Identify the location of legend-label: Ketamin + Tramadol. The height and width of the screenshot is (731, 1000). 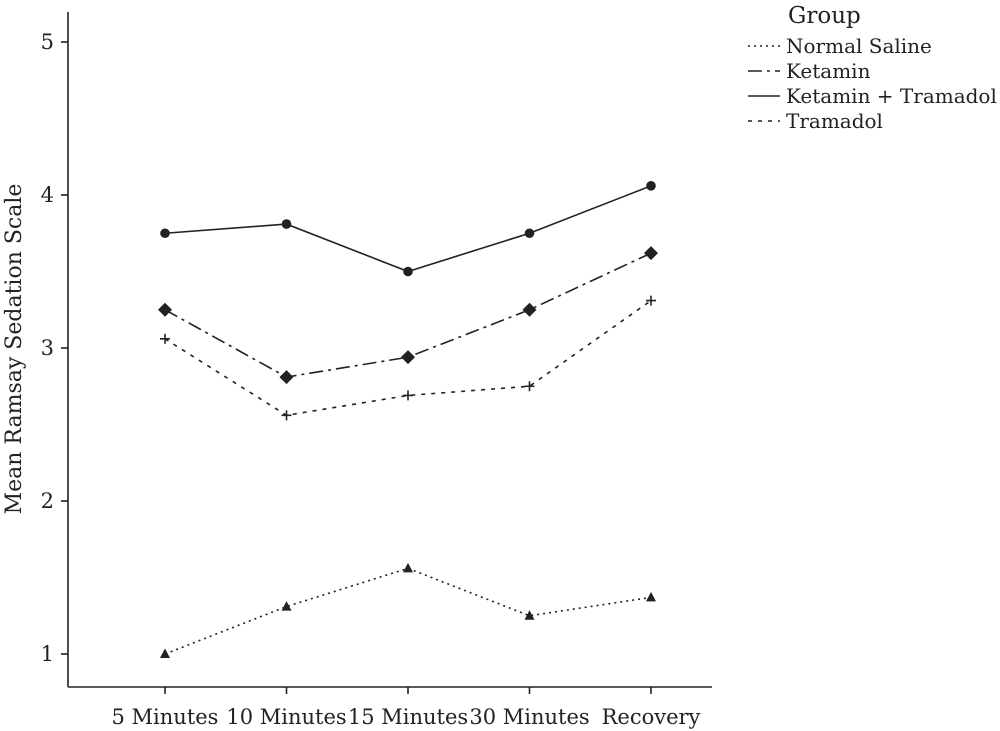
(891, 96).